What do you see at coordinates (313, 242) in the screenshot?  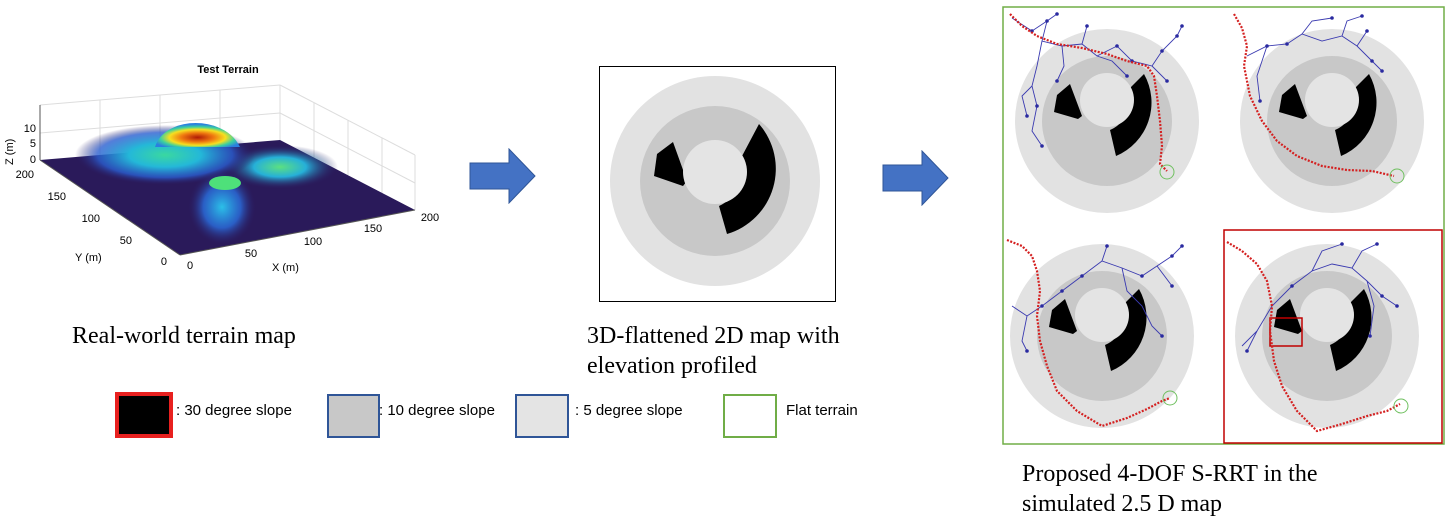 I see `x-tick: 100` at bounding box center [313, 242].